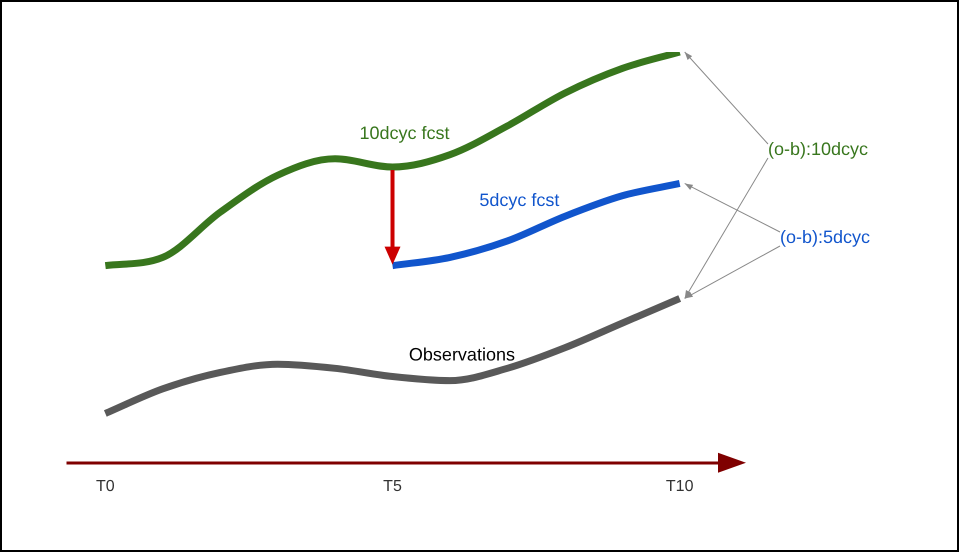 This screenshot has height=552, width=959. What do you see at coordinates (519, 200) in the screenshot?
I see `series-label: 5dcyc fcst` at bounding box center [519, 200].